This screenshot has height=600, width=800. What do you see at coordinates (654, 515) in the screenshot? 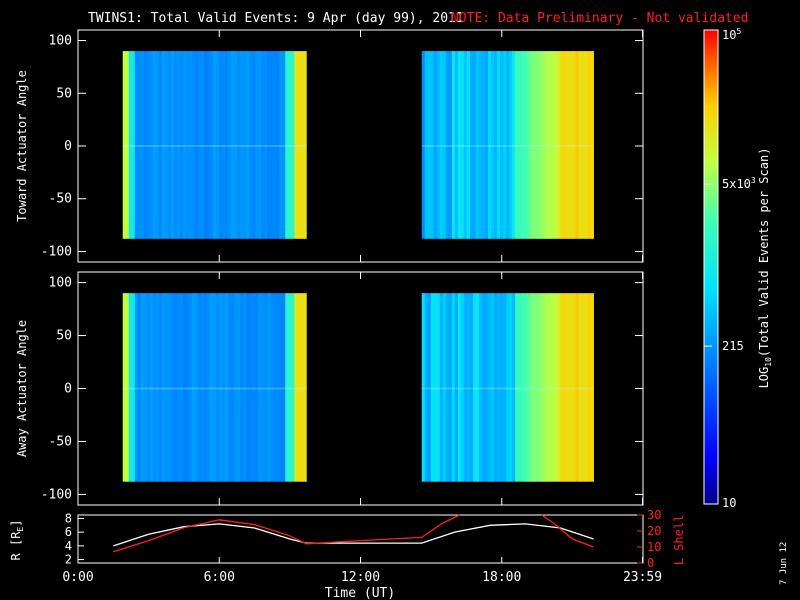
I see `y2-tick-label: 30` at bounding box center [654, 515].